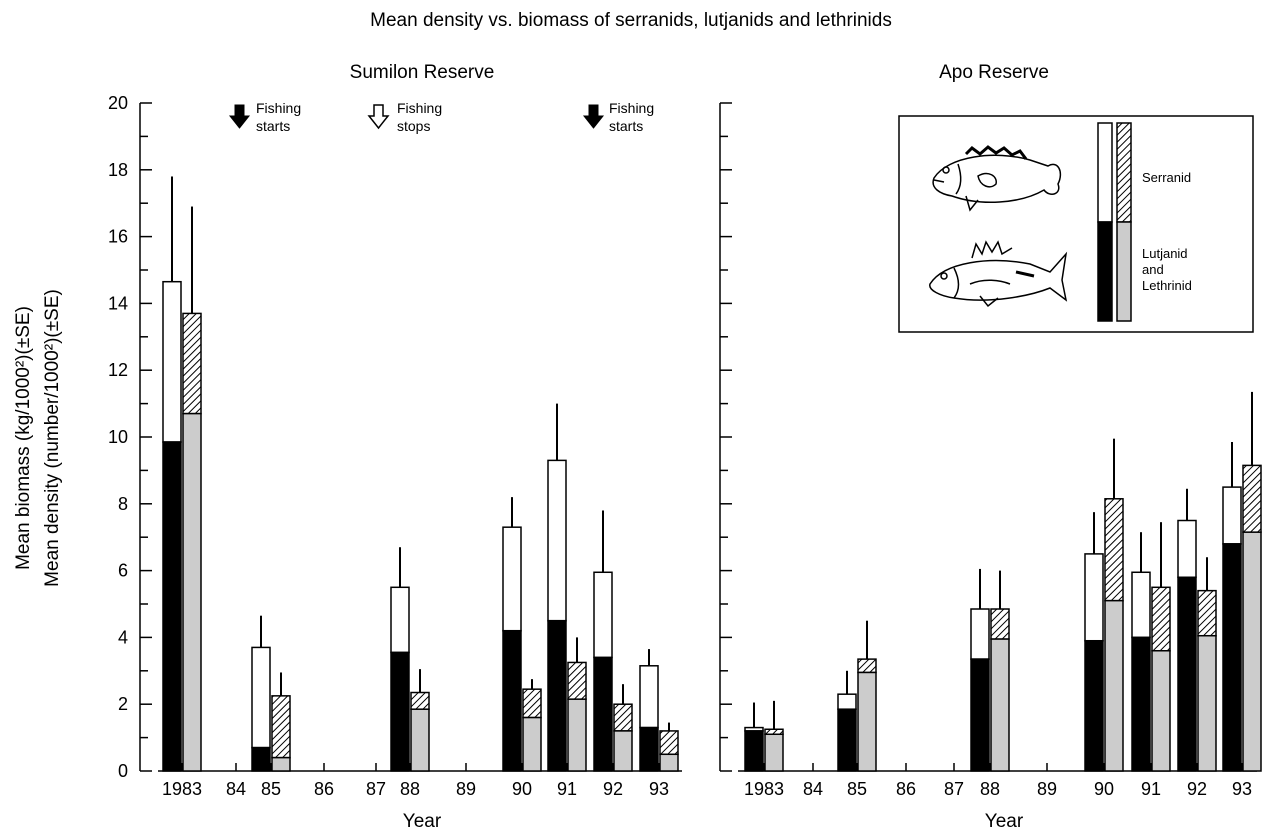  I want to click on annotation-fishing-stops-87: Fishing stops, so click(404, 117).